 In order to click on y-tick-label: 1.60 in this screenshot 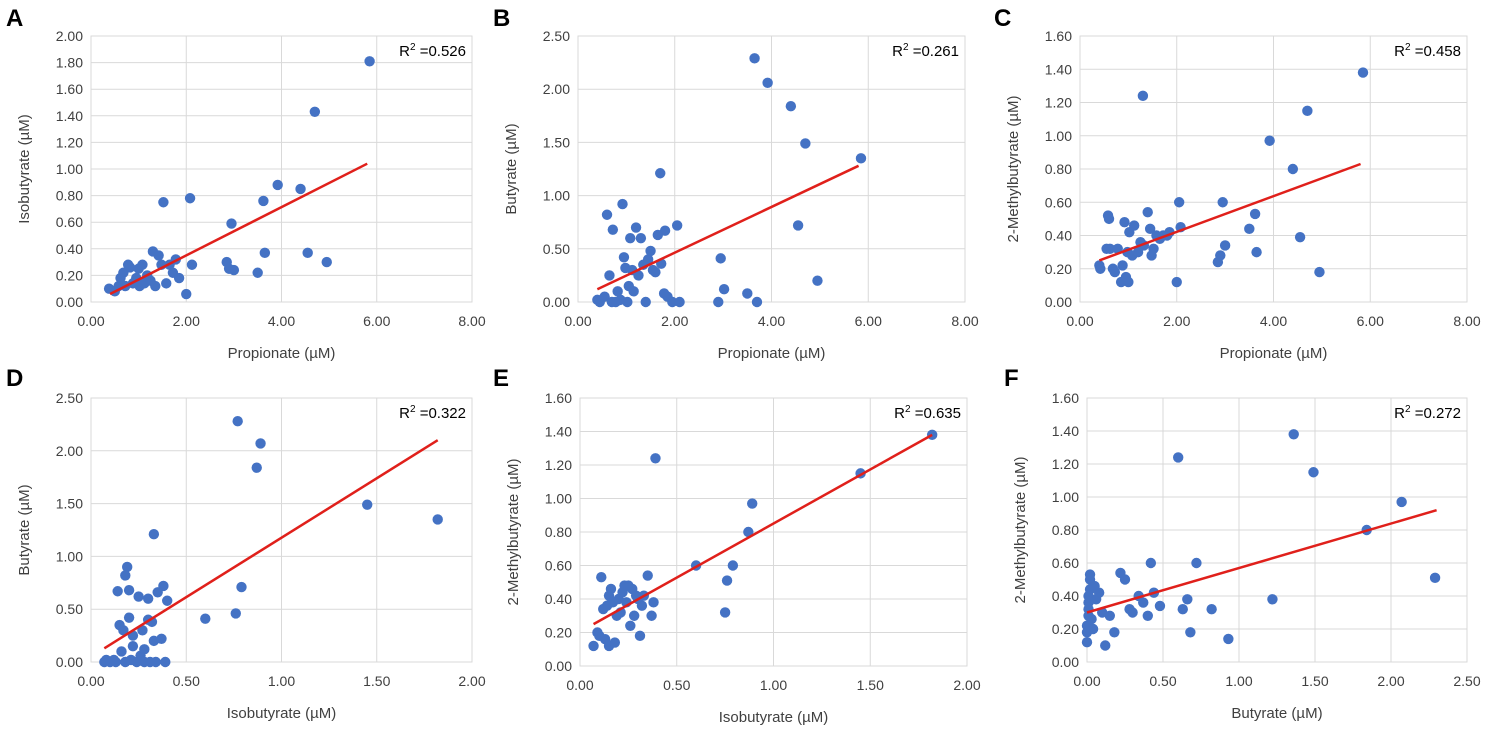, I will do `click(69, 89)`.